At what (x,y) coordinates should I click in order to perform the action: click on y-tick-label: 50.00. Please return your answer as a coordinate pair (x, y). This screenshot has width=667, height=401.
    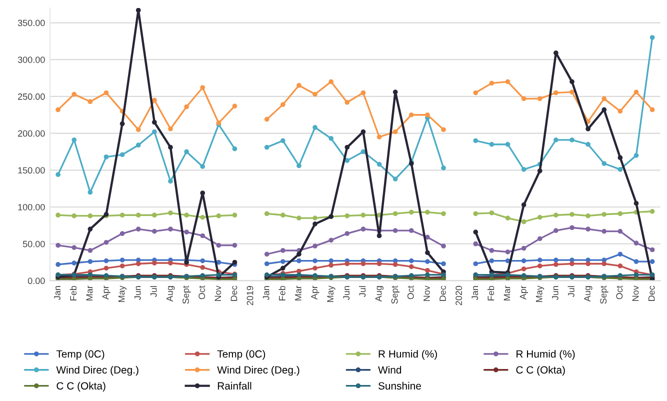
    Looking at the image, I should click on (33, 244).